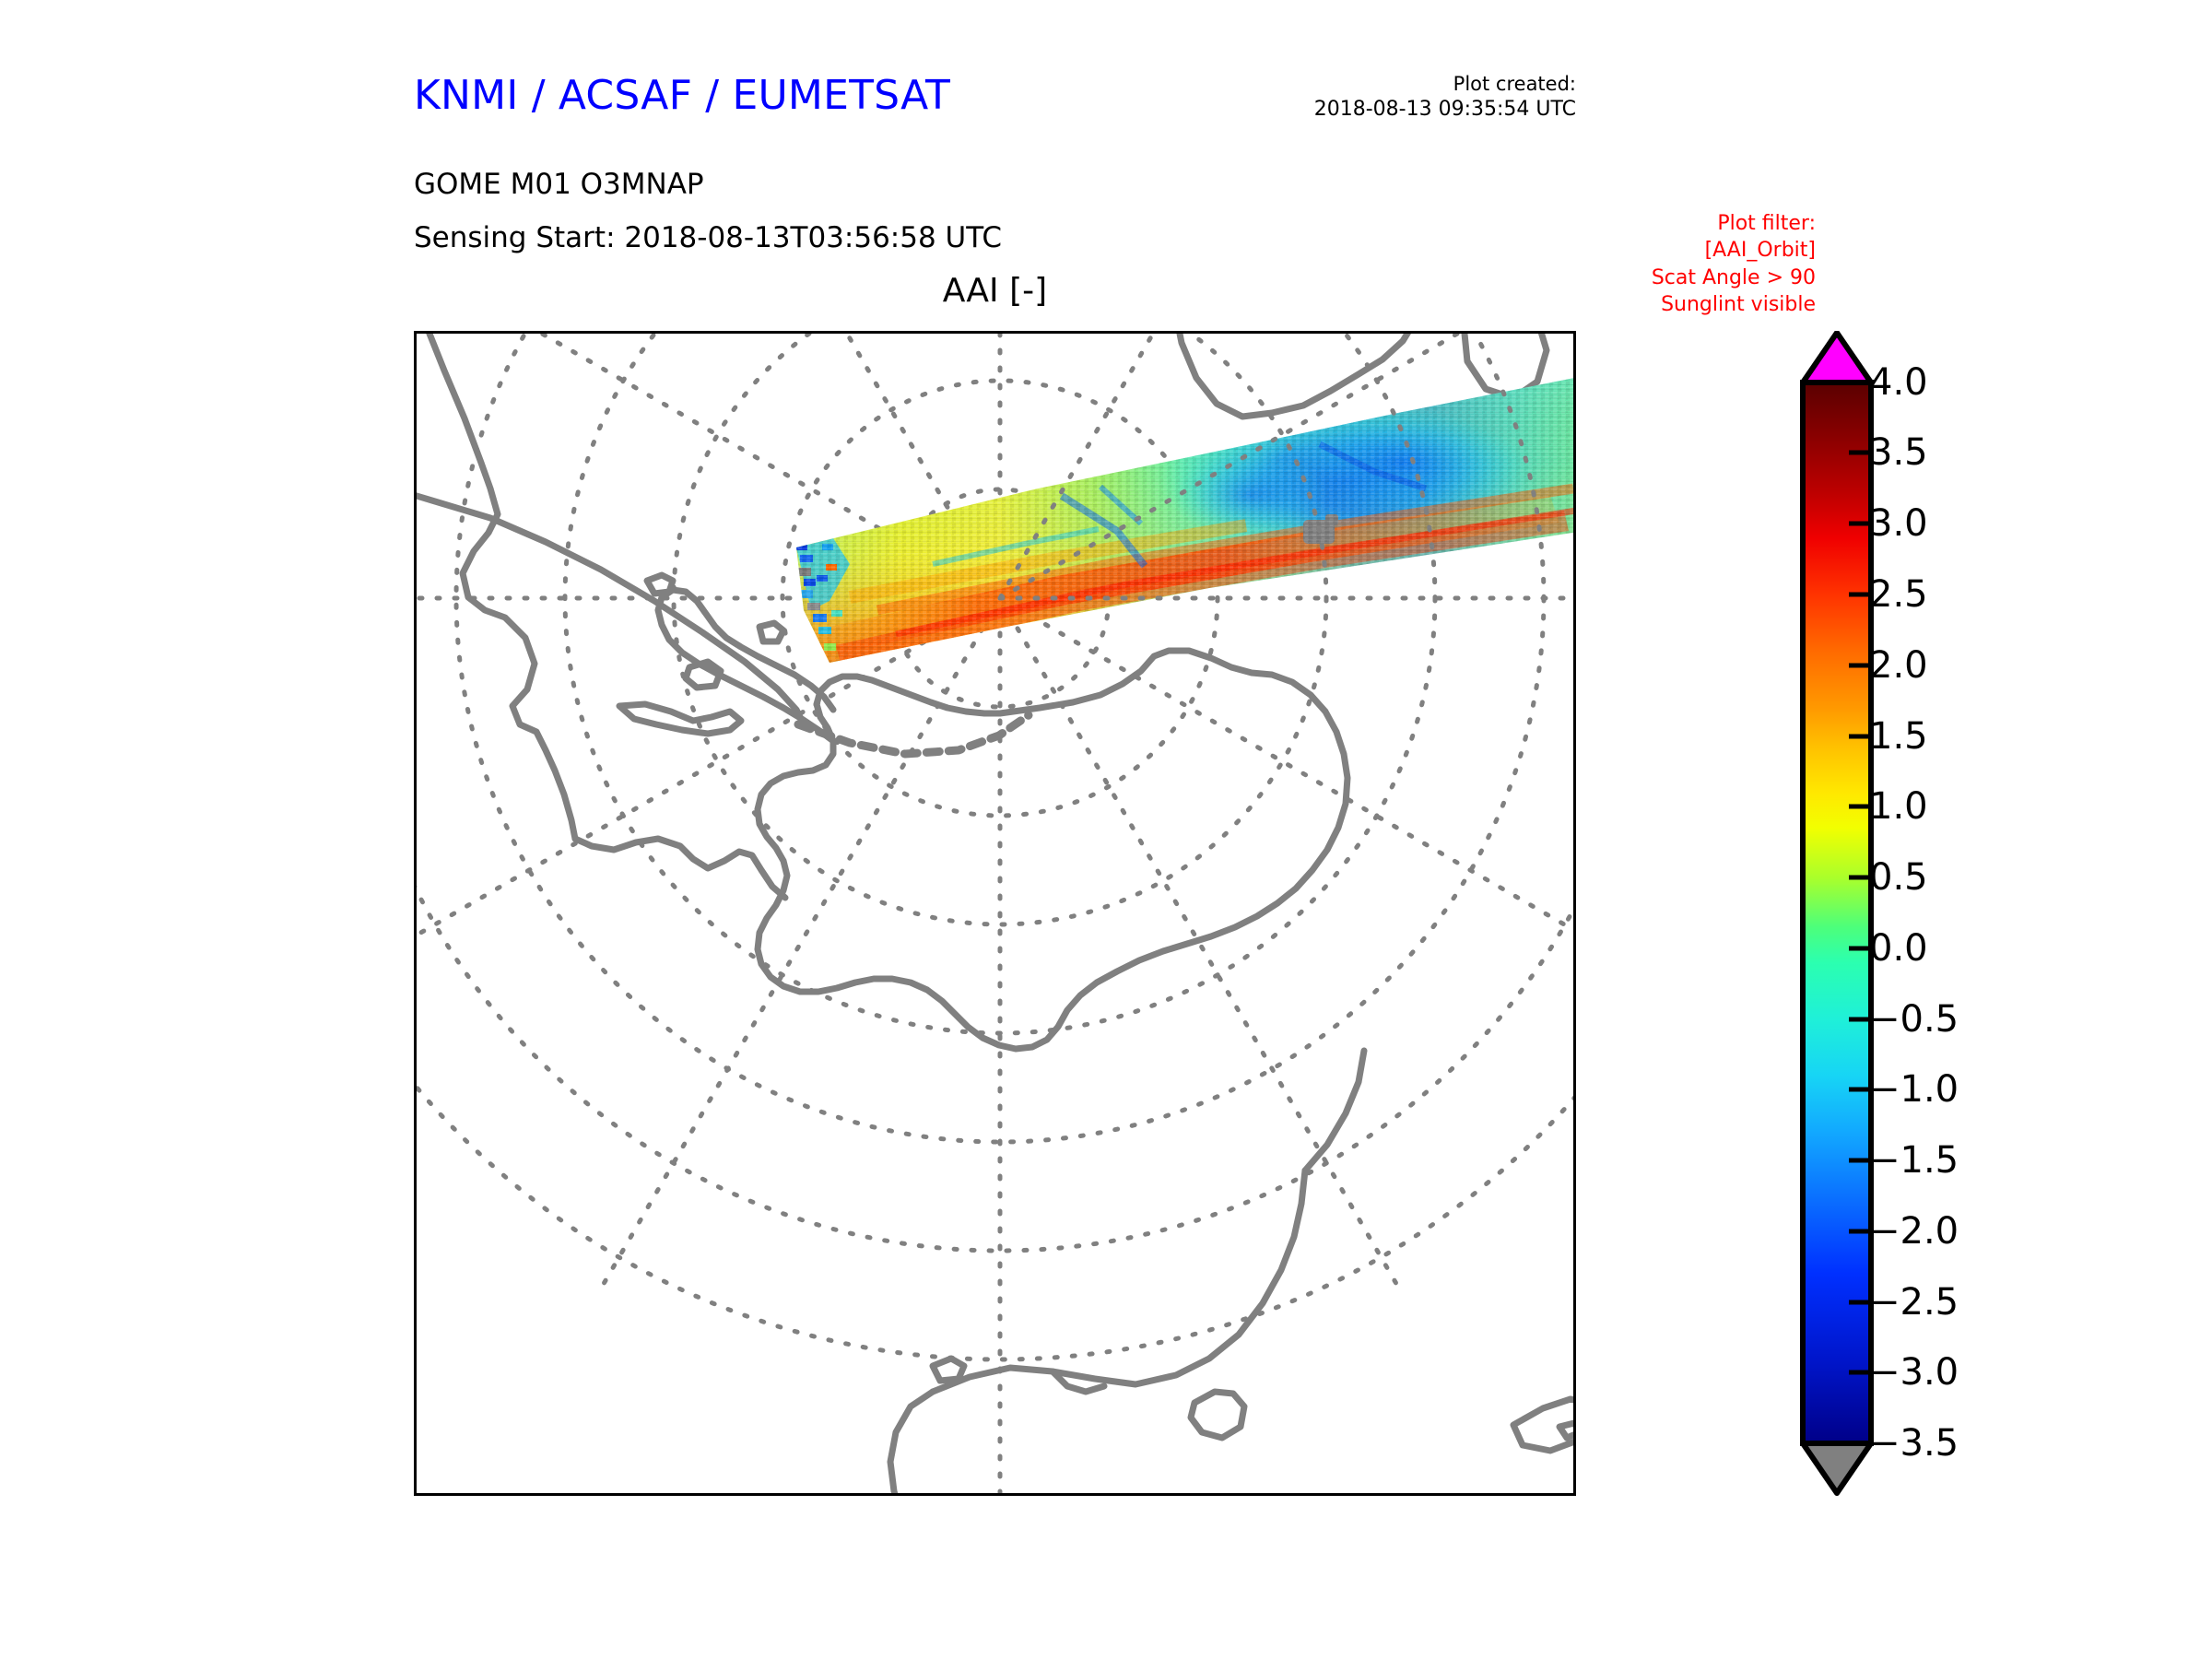 Image resolution: width=2212 pixels, height=1659 pixels. Describe the element at coordinates (1898, 948) in the screenshot. I see `colorbar-tick-label: 0.0` at that location.